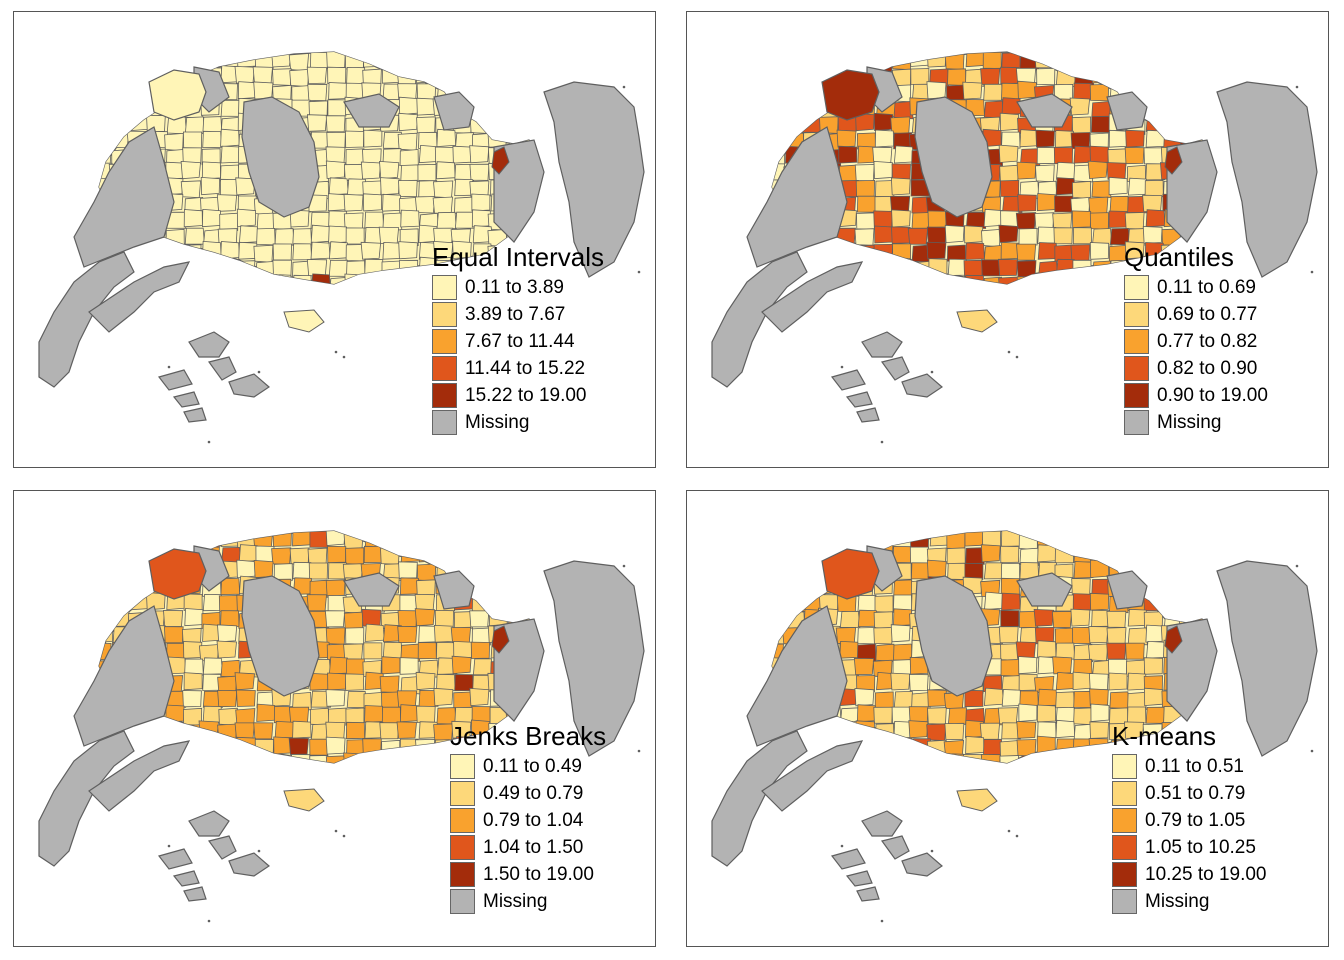 Image resolution: width=1344 pixels, height=960 pixels. I want to click on southern-island, so click(304, 321).